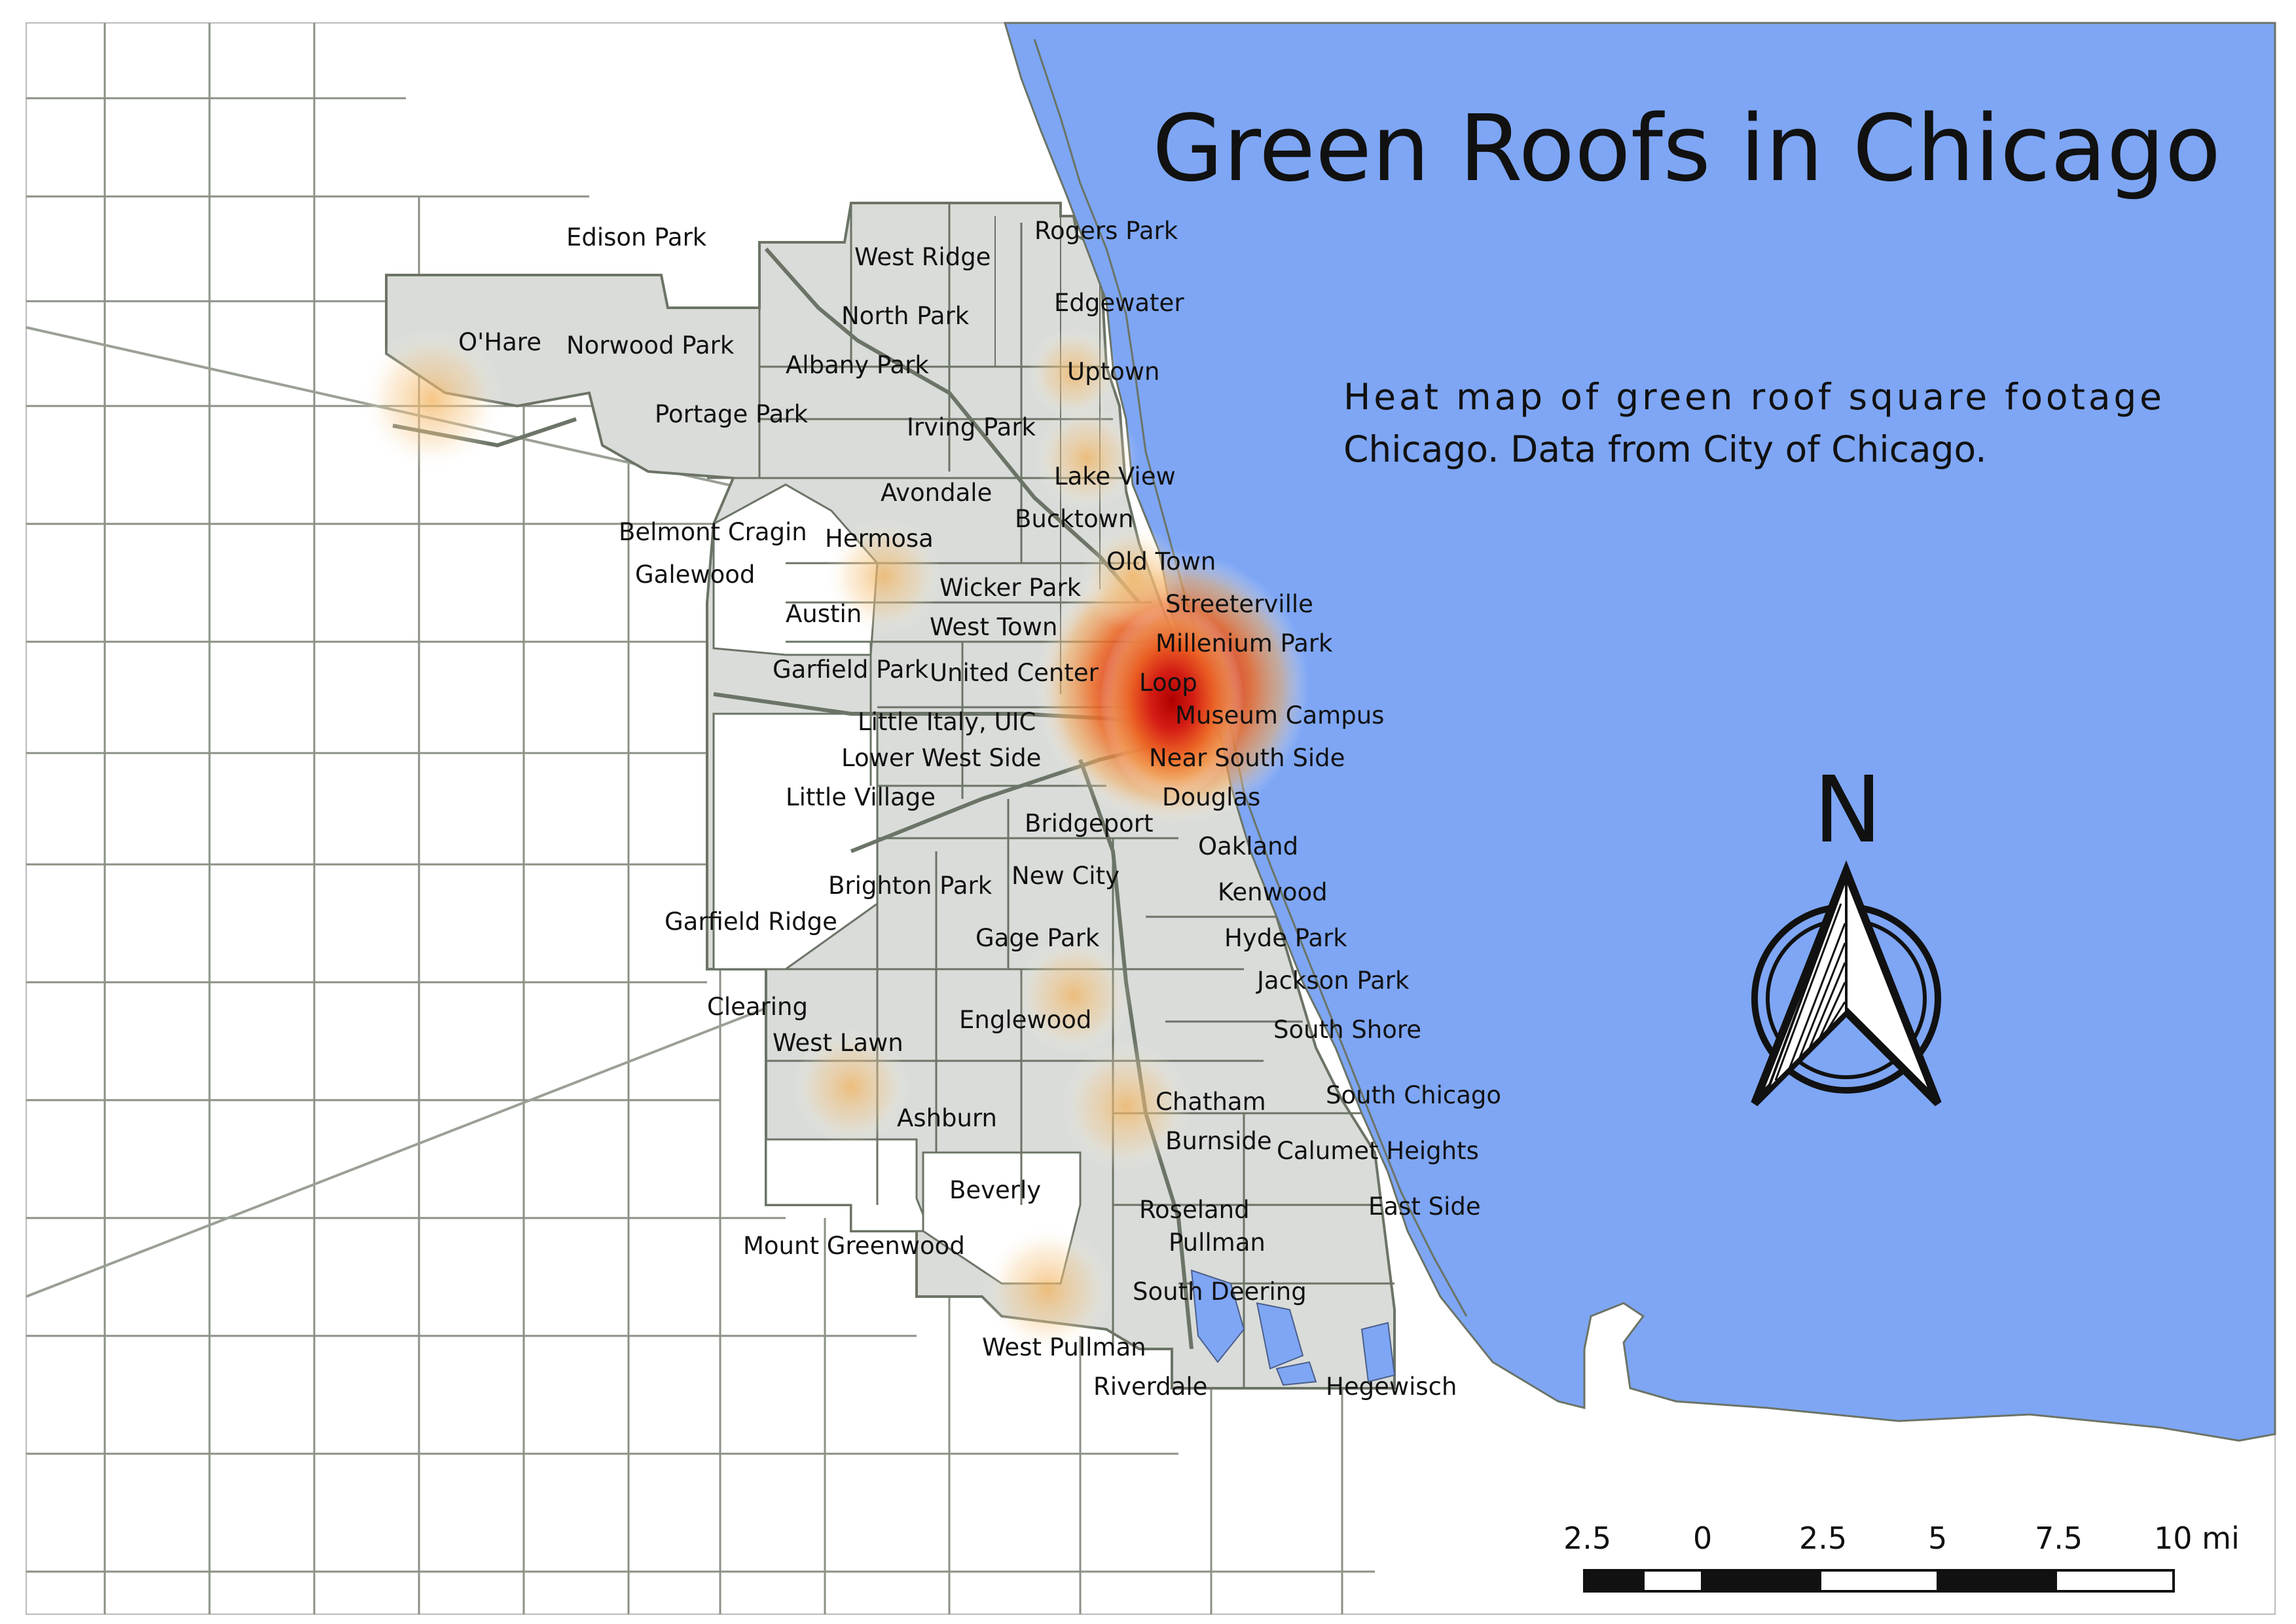 The image size is (2296, 1624). I want to click on neighborhood-label: South Chicago, so click(1413, 1095).